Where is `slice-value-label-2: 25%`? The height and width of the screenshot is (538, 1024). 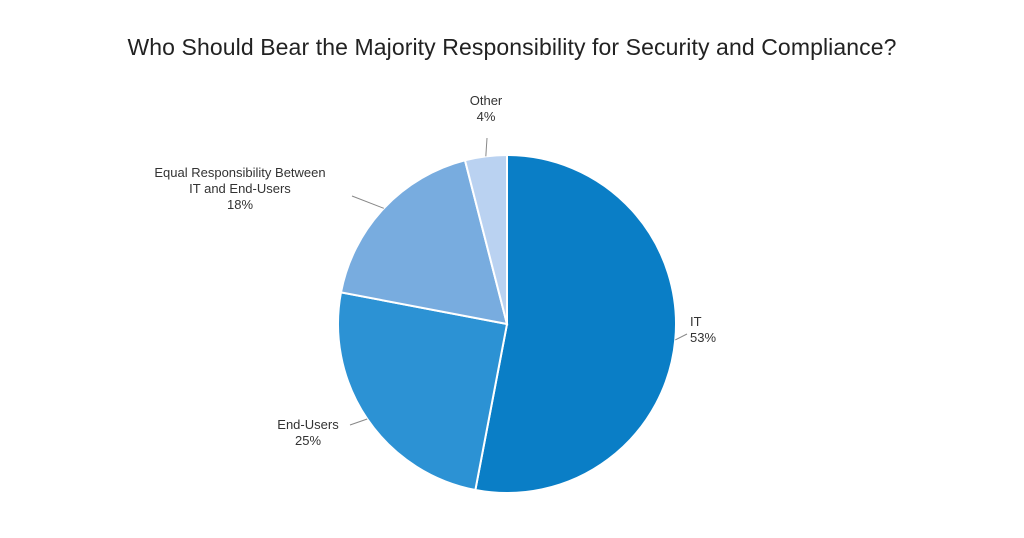
slice-value-label-2: 25% is located at coordinates (308, 440).